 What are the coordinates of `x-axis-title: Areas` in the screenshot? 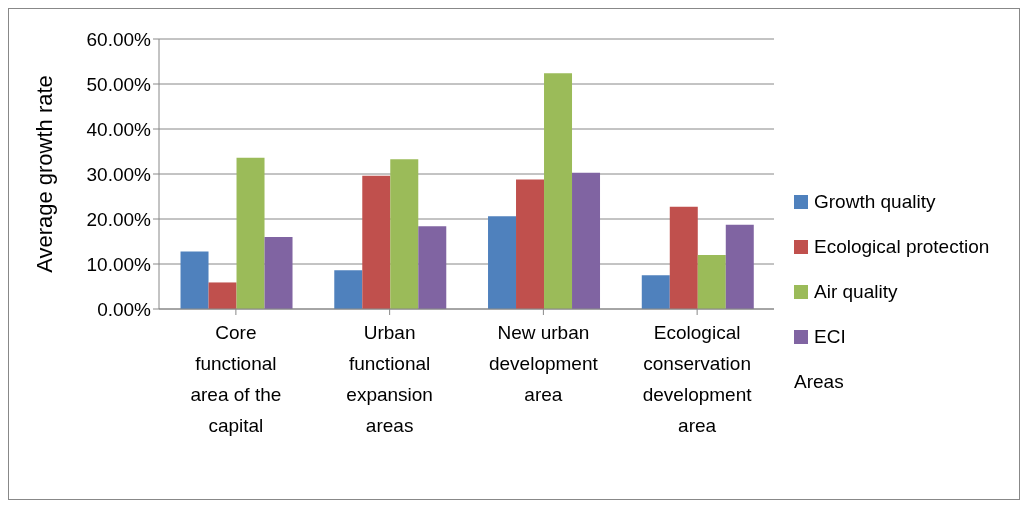 It's located at (819, 381).